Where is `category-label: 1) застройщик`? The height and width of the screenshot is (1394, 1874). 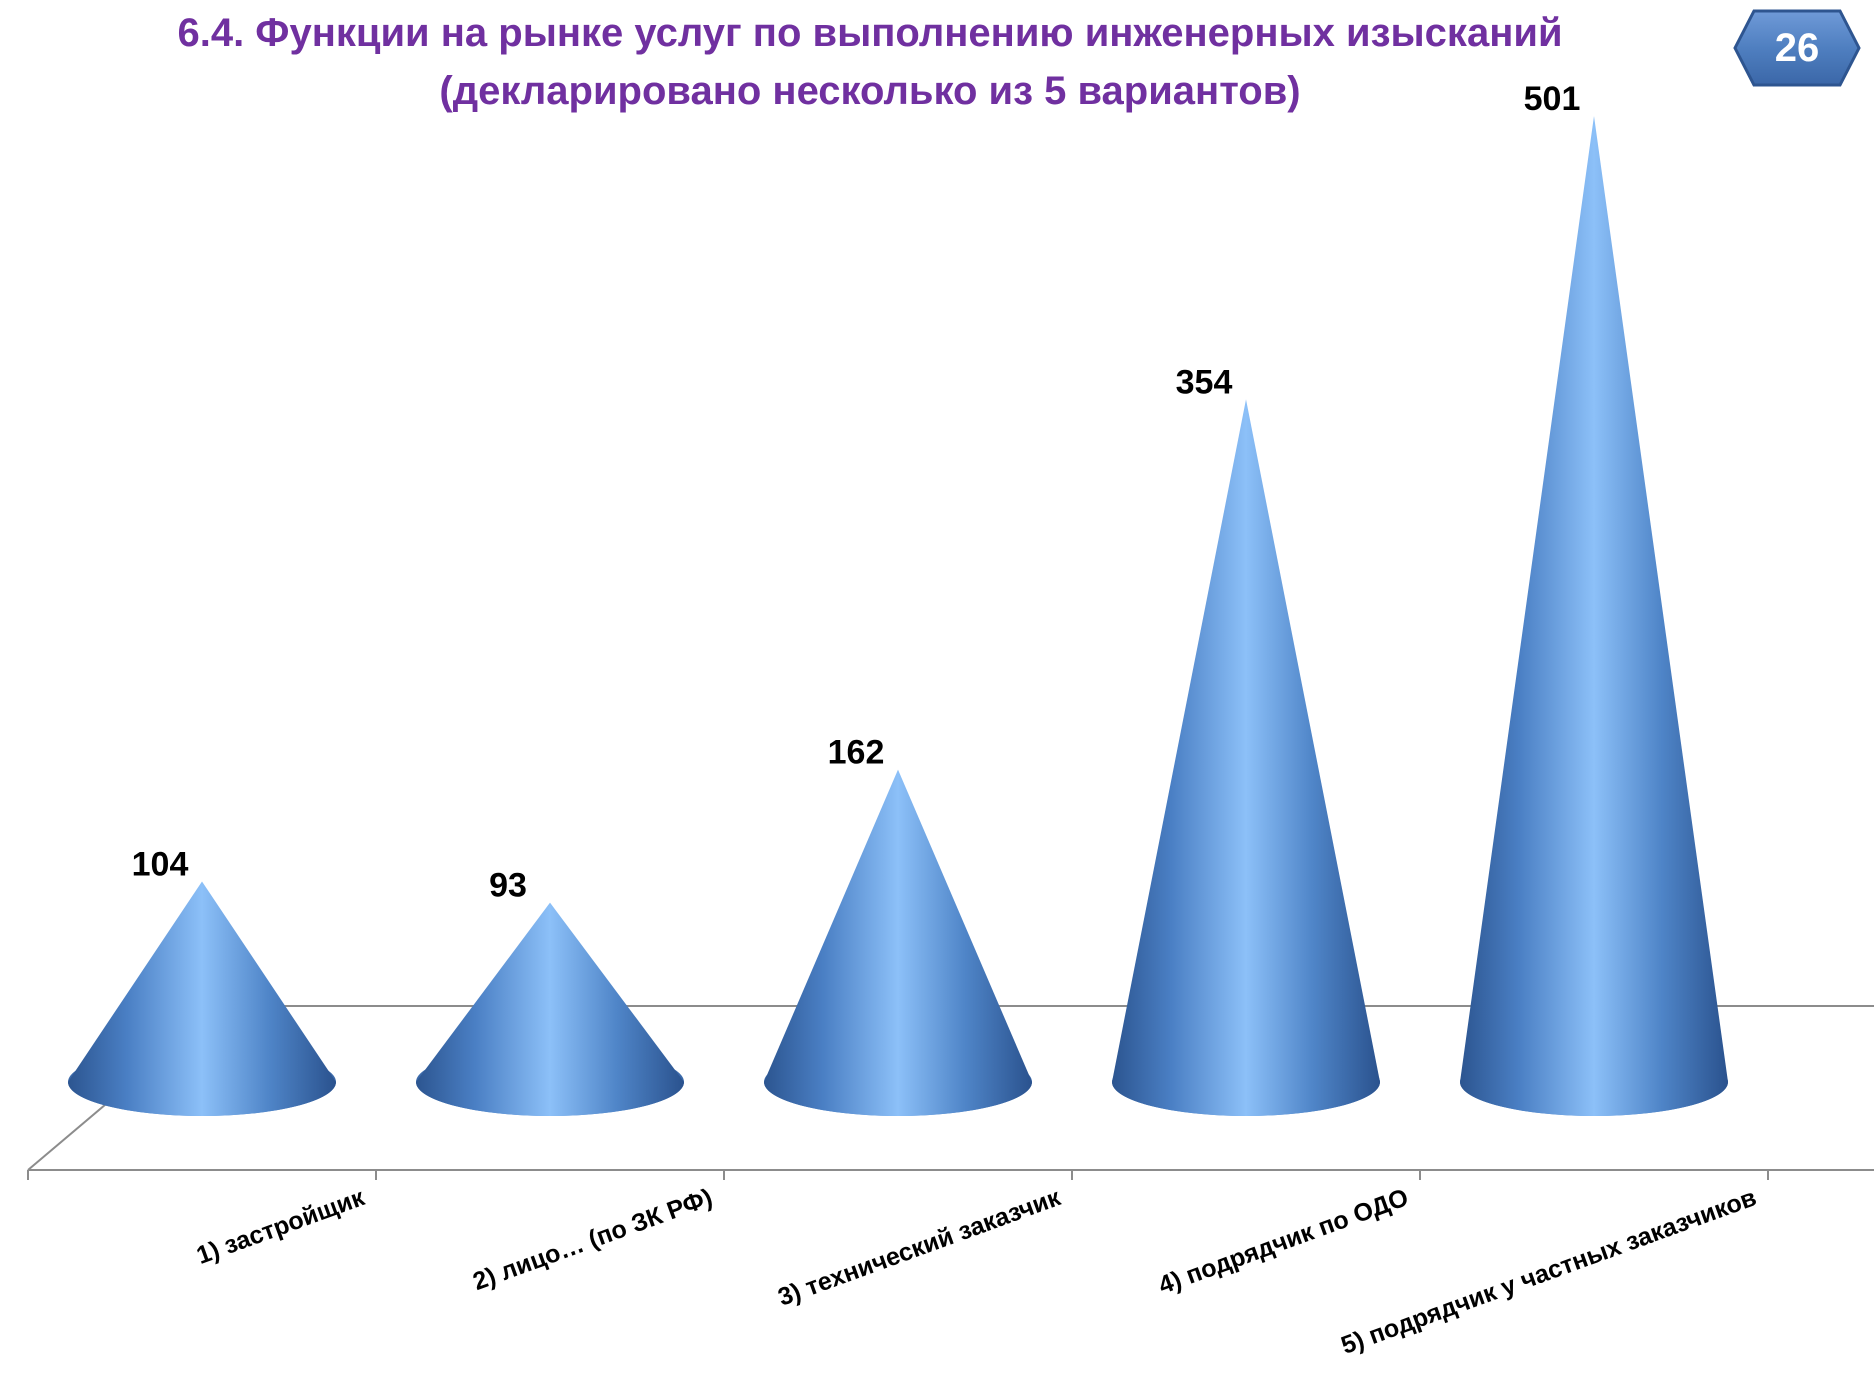 category-label: 1) застройщик is located at coordinates (281, 1226).